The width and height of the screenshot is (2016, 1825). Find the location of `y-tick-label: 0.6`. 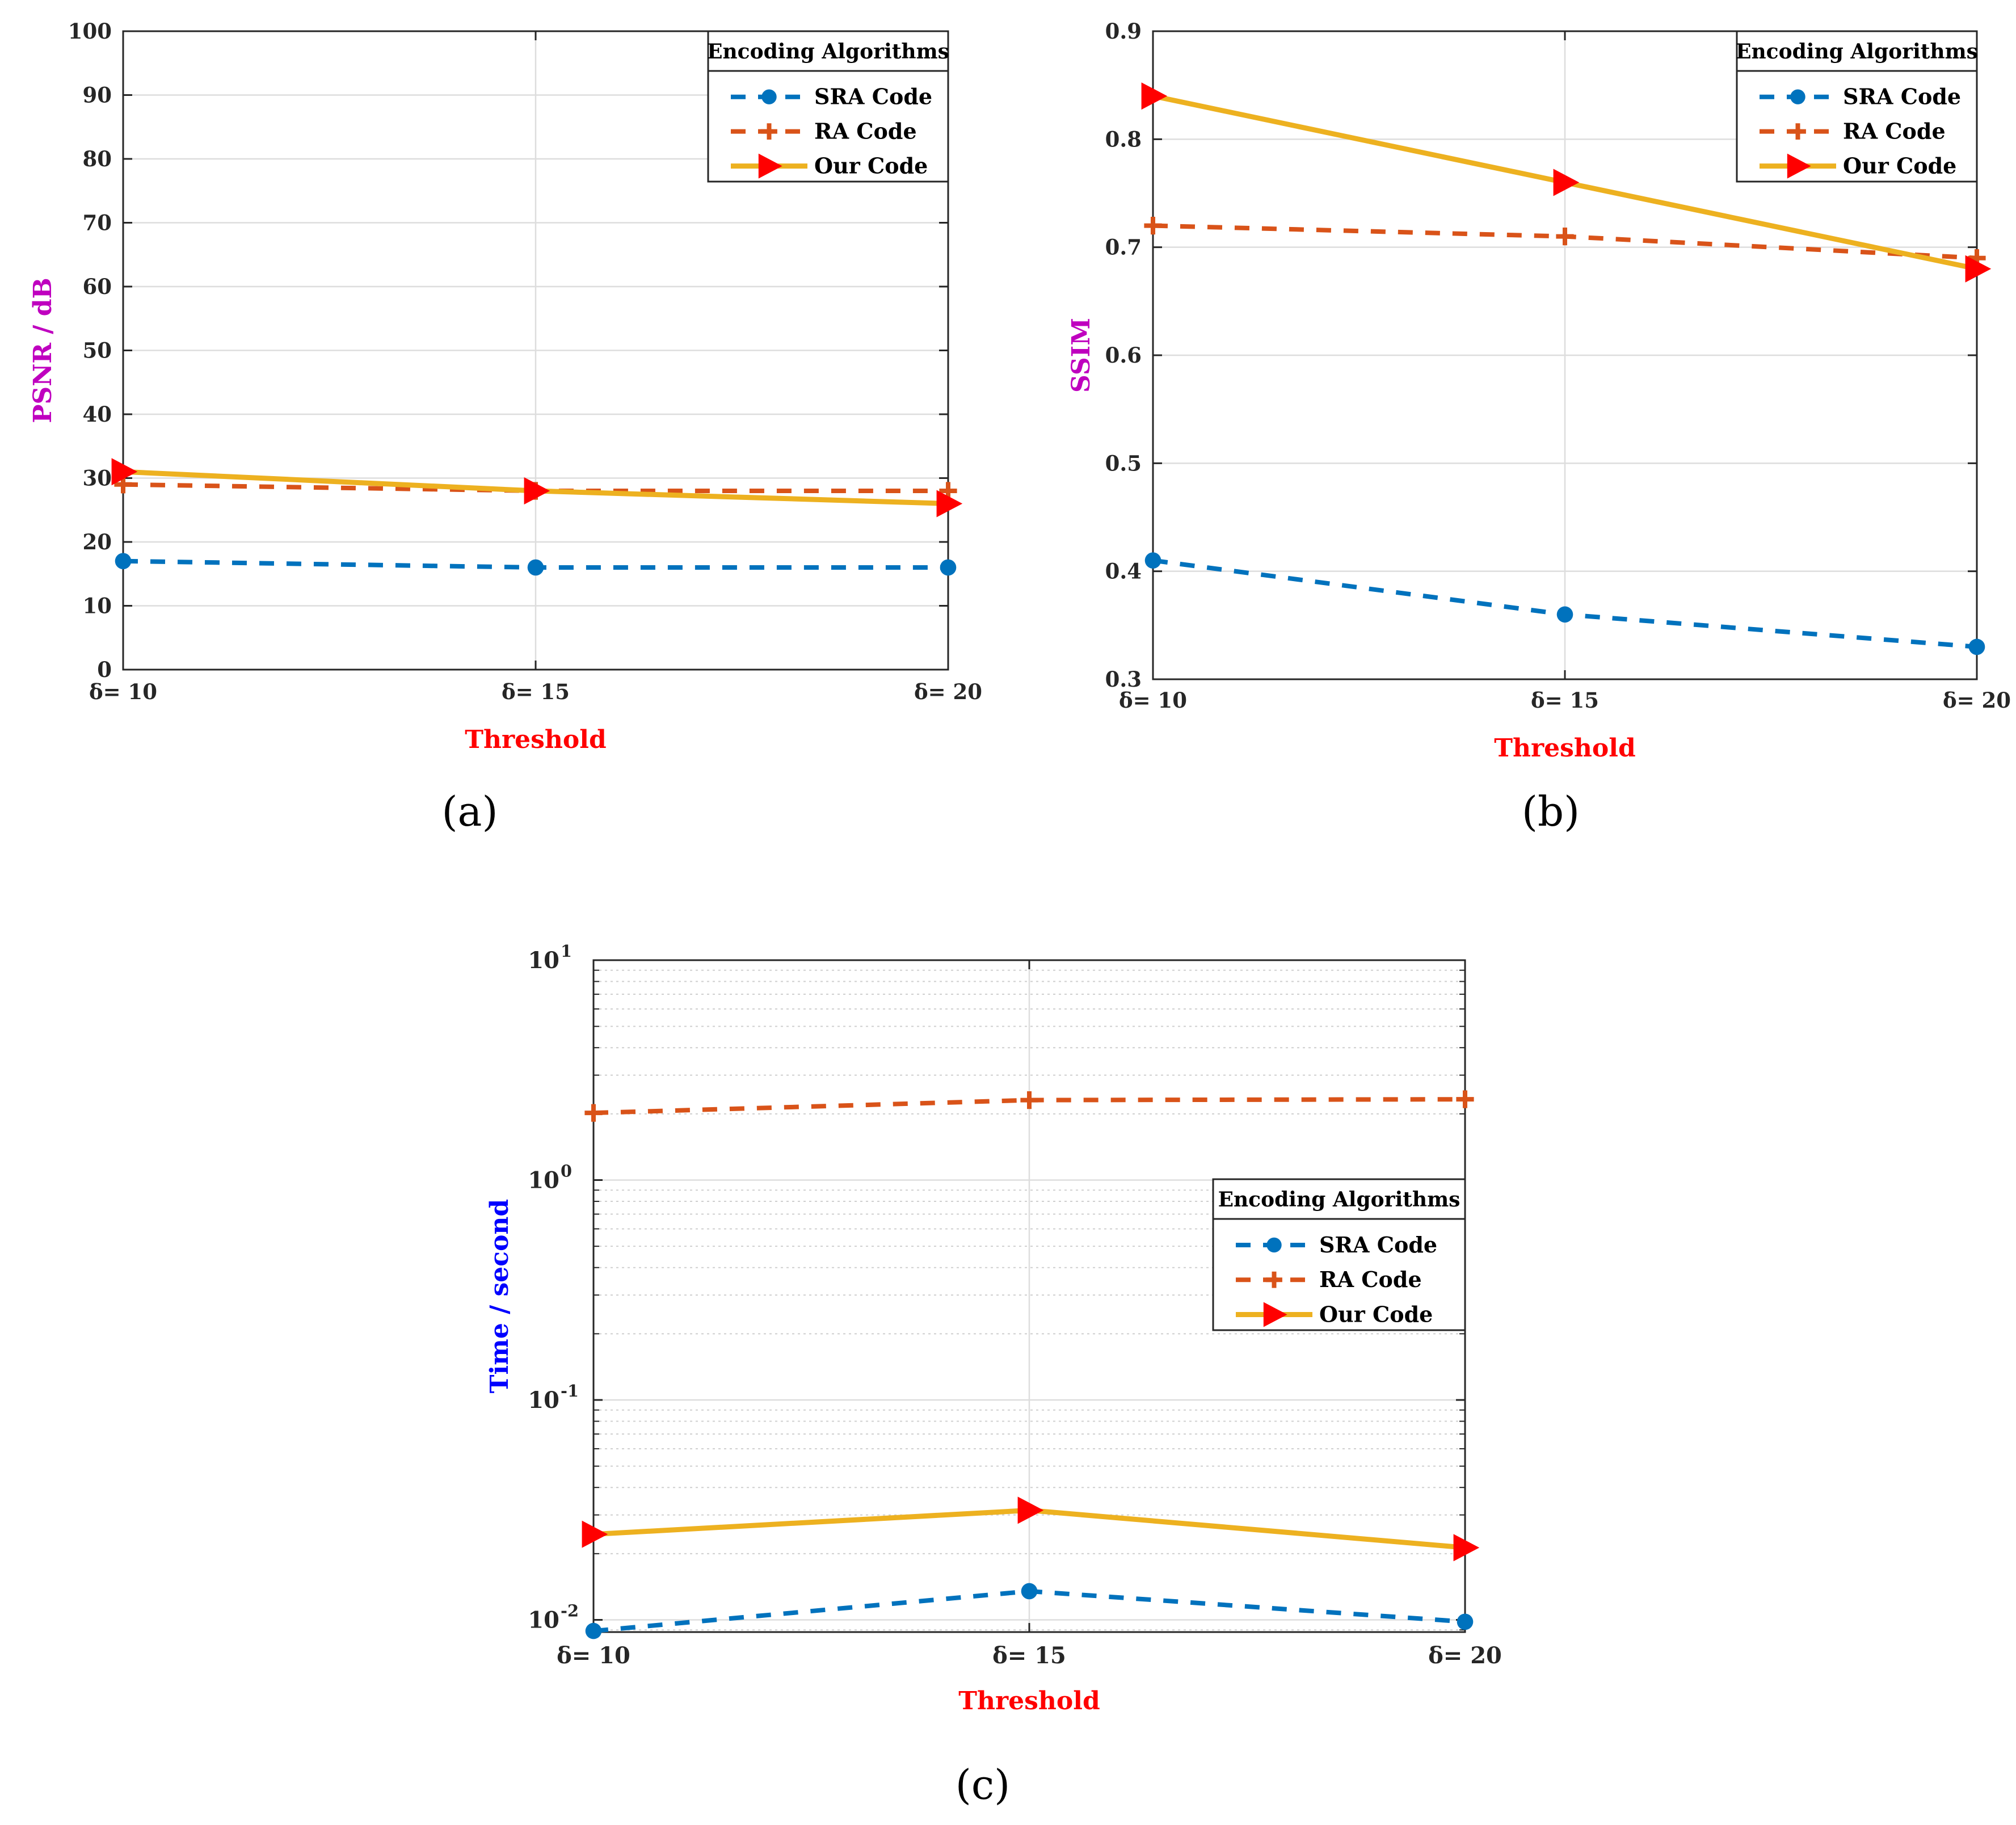

y-tick-label: 0.6 is located at coordinates (1124, 355).